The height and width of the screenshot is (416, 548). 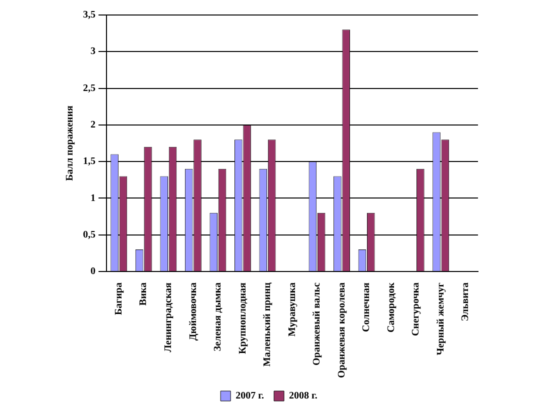 What do you see at coordinates (466, 302) in the screenshot?
I see `x-tick-label: Эльвита` at bounding box center [466, 302].